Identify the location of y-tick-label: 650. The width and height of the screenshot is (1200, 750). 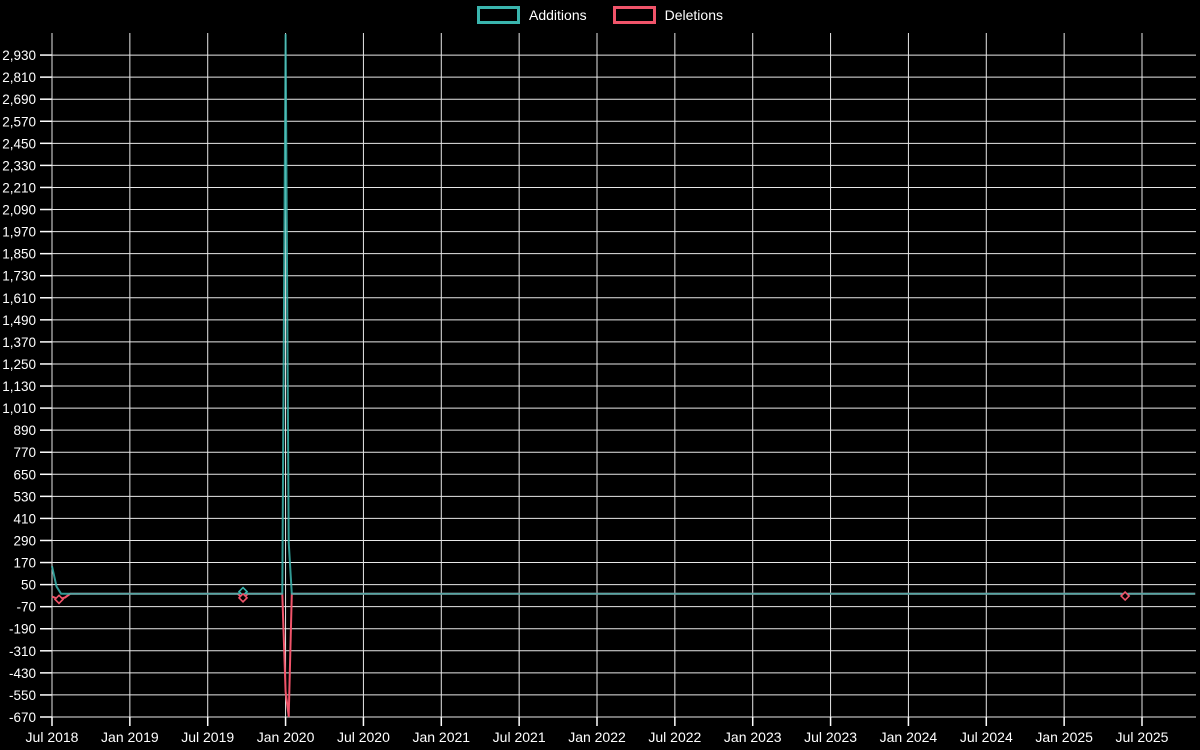
(24, 474).